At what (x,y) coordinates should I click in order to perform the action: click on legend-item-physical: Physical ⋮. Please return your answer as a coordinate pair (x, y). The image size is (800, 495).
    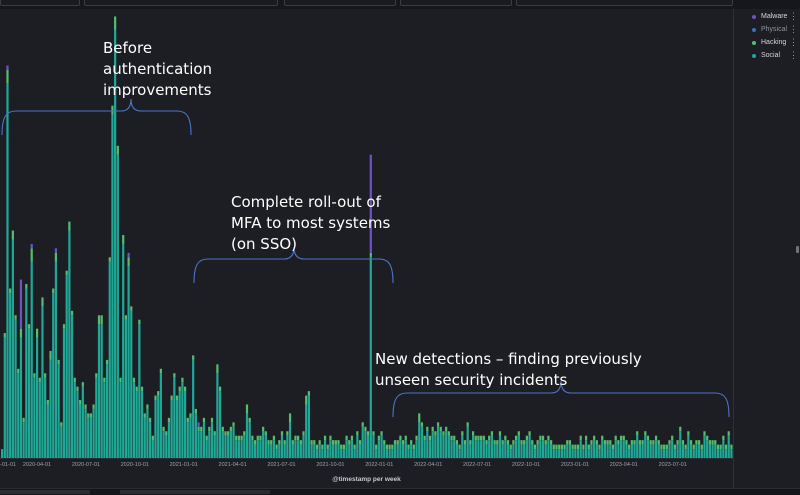
    Looking at the image, I should click on (775, 29).